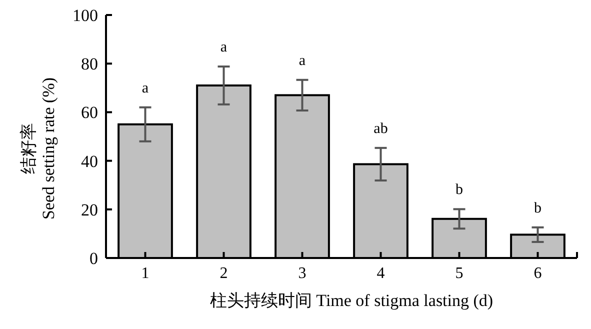  Describe the element at coordinates (89, 210) in the screenshot. I see `y-tick-label: 20` at that location.